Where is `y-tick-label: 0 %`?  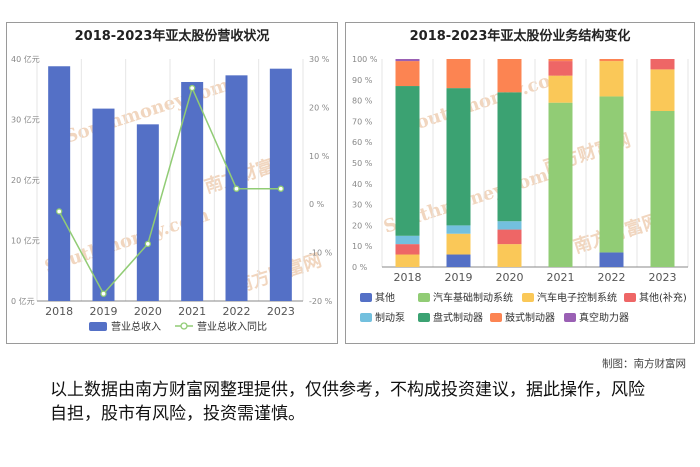
y-tick-label: 0 % is located at coordinates (360, 267).